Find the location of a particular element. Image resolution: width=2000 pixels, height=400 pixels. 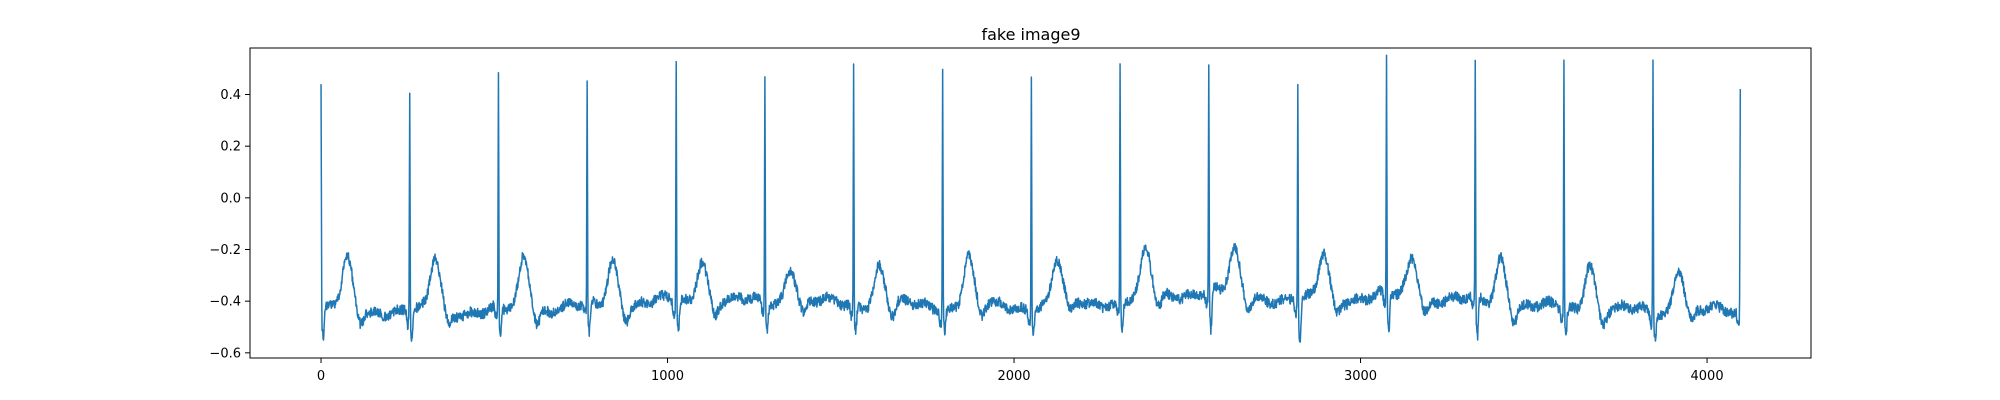

y-tick-label: −0.6 is located at coordinates (225, 353).